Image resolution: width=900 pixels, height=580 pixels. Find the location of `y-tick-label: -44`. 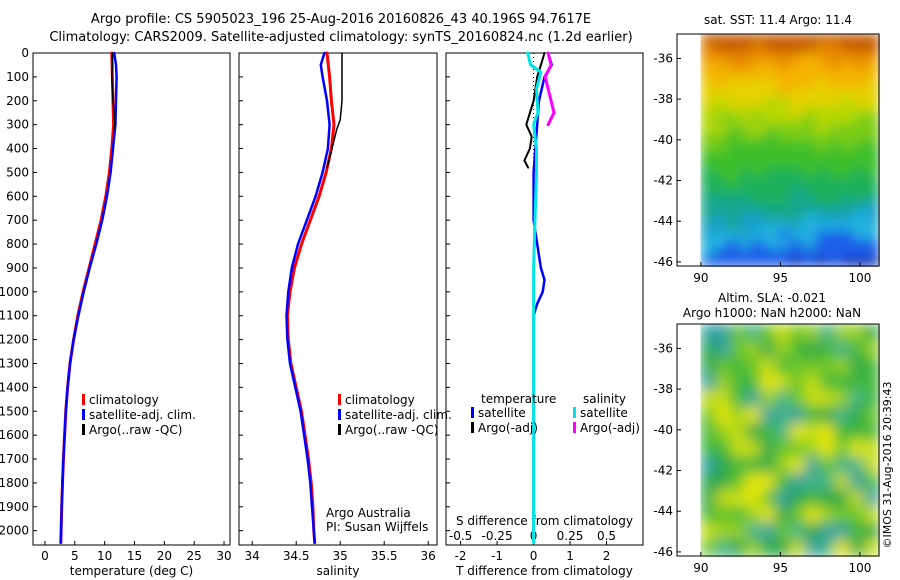

y-tick-label: -44 is located at coordinates (663, 221).